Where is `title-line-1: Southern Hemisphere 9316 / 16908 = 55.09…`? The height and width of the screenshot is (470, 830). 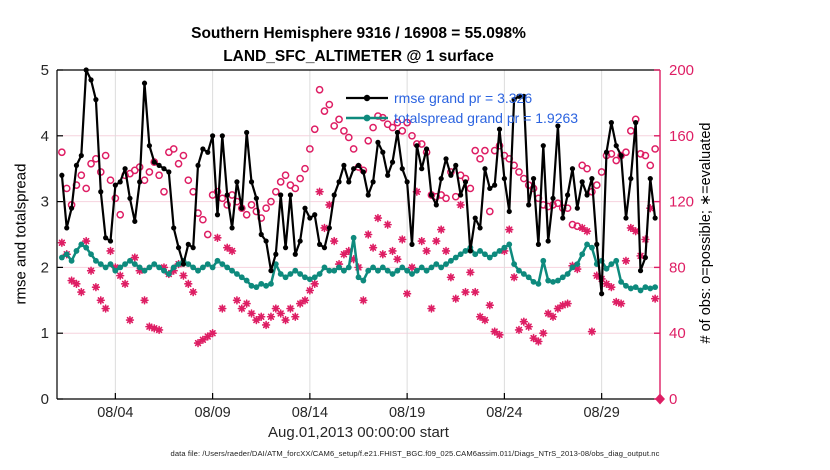
title-line-1: Southern Hemisphere 9316 / 16908 = 55.09… is located at coordinates (358, 33).